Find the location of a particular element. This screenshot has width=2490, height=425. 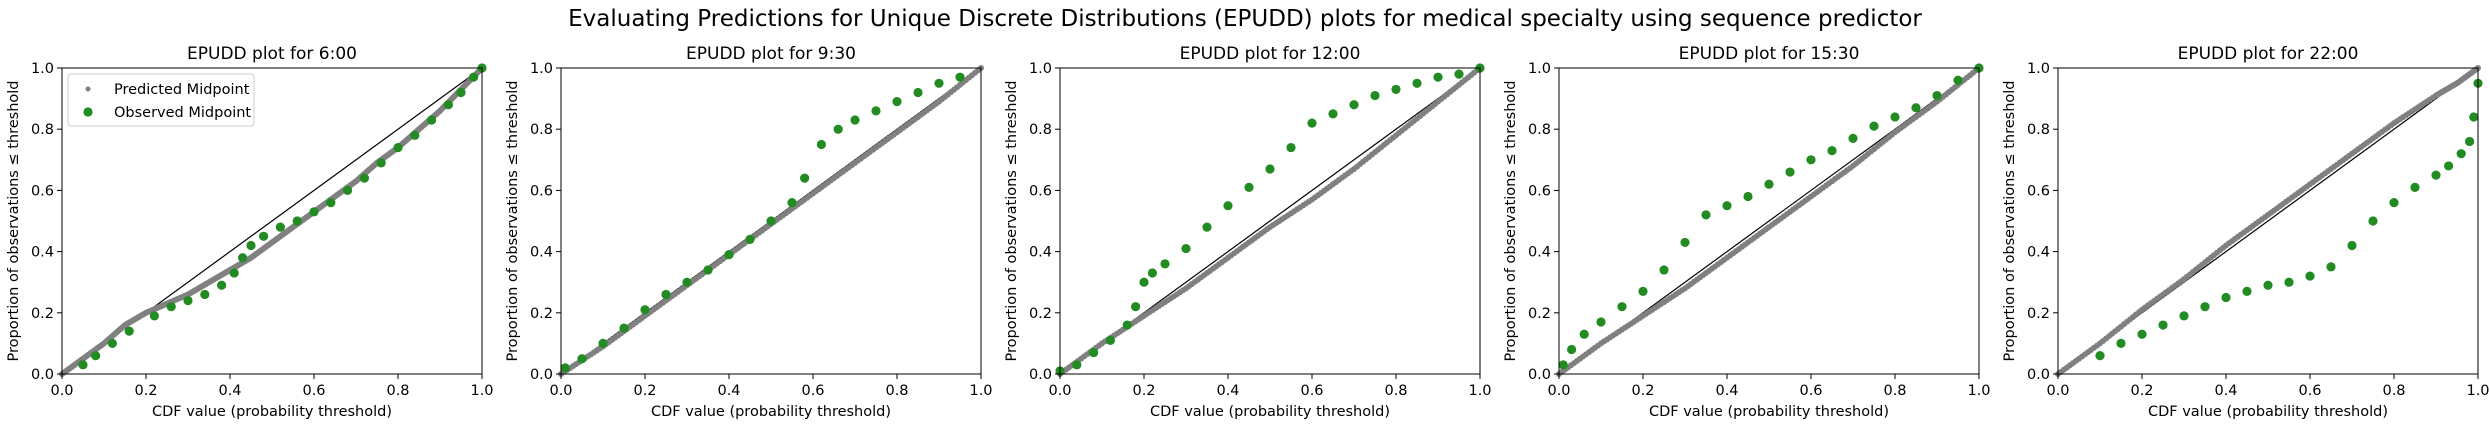

chart-title: EPUDD plot for 15:30 is located at coordinates (1769, 54).